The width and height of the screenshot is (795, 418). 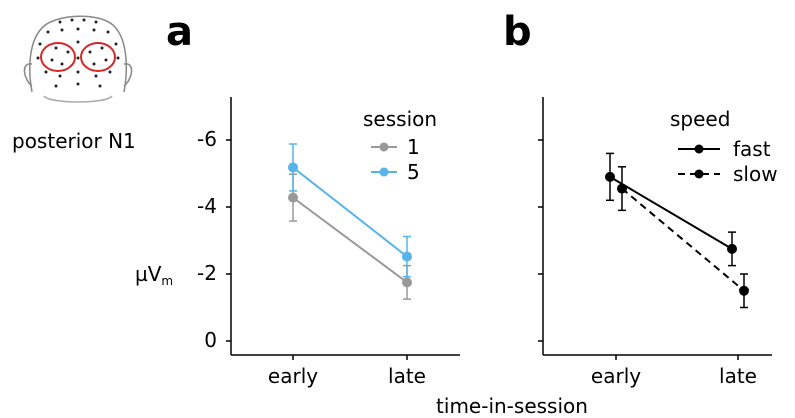 I want to click on electrode-head-icon, so click(x=78, y=59).